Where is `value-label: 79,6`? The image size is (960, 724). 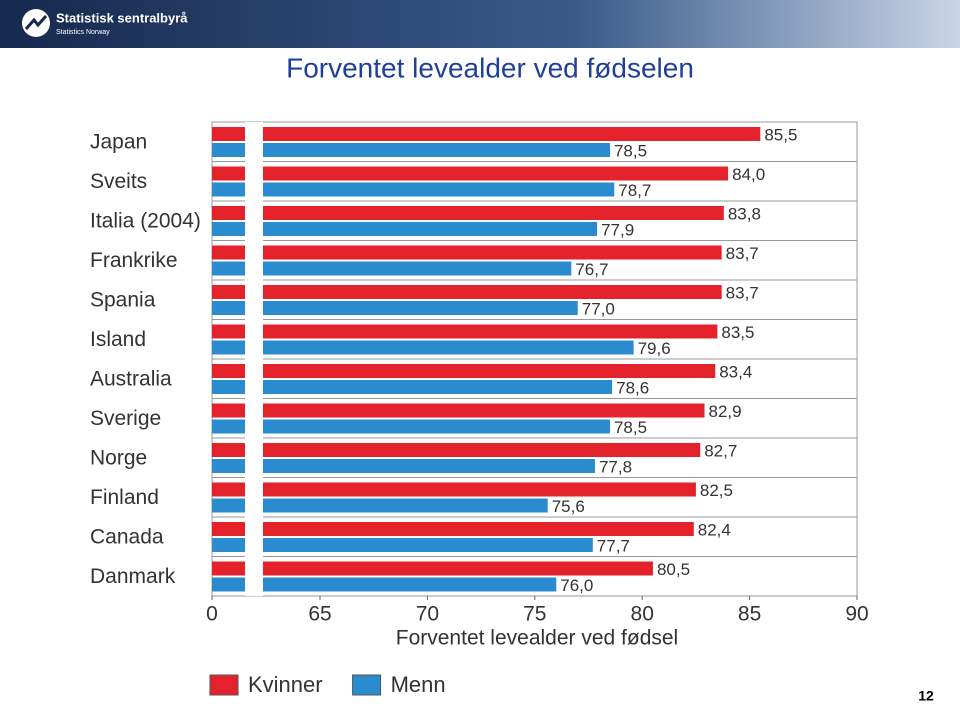
value-label: 79,6 is located at coordinates (654, 348).